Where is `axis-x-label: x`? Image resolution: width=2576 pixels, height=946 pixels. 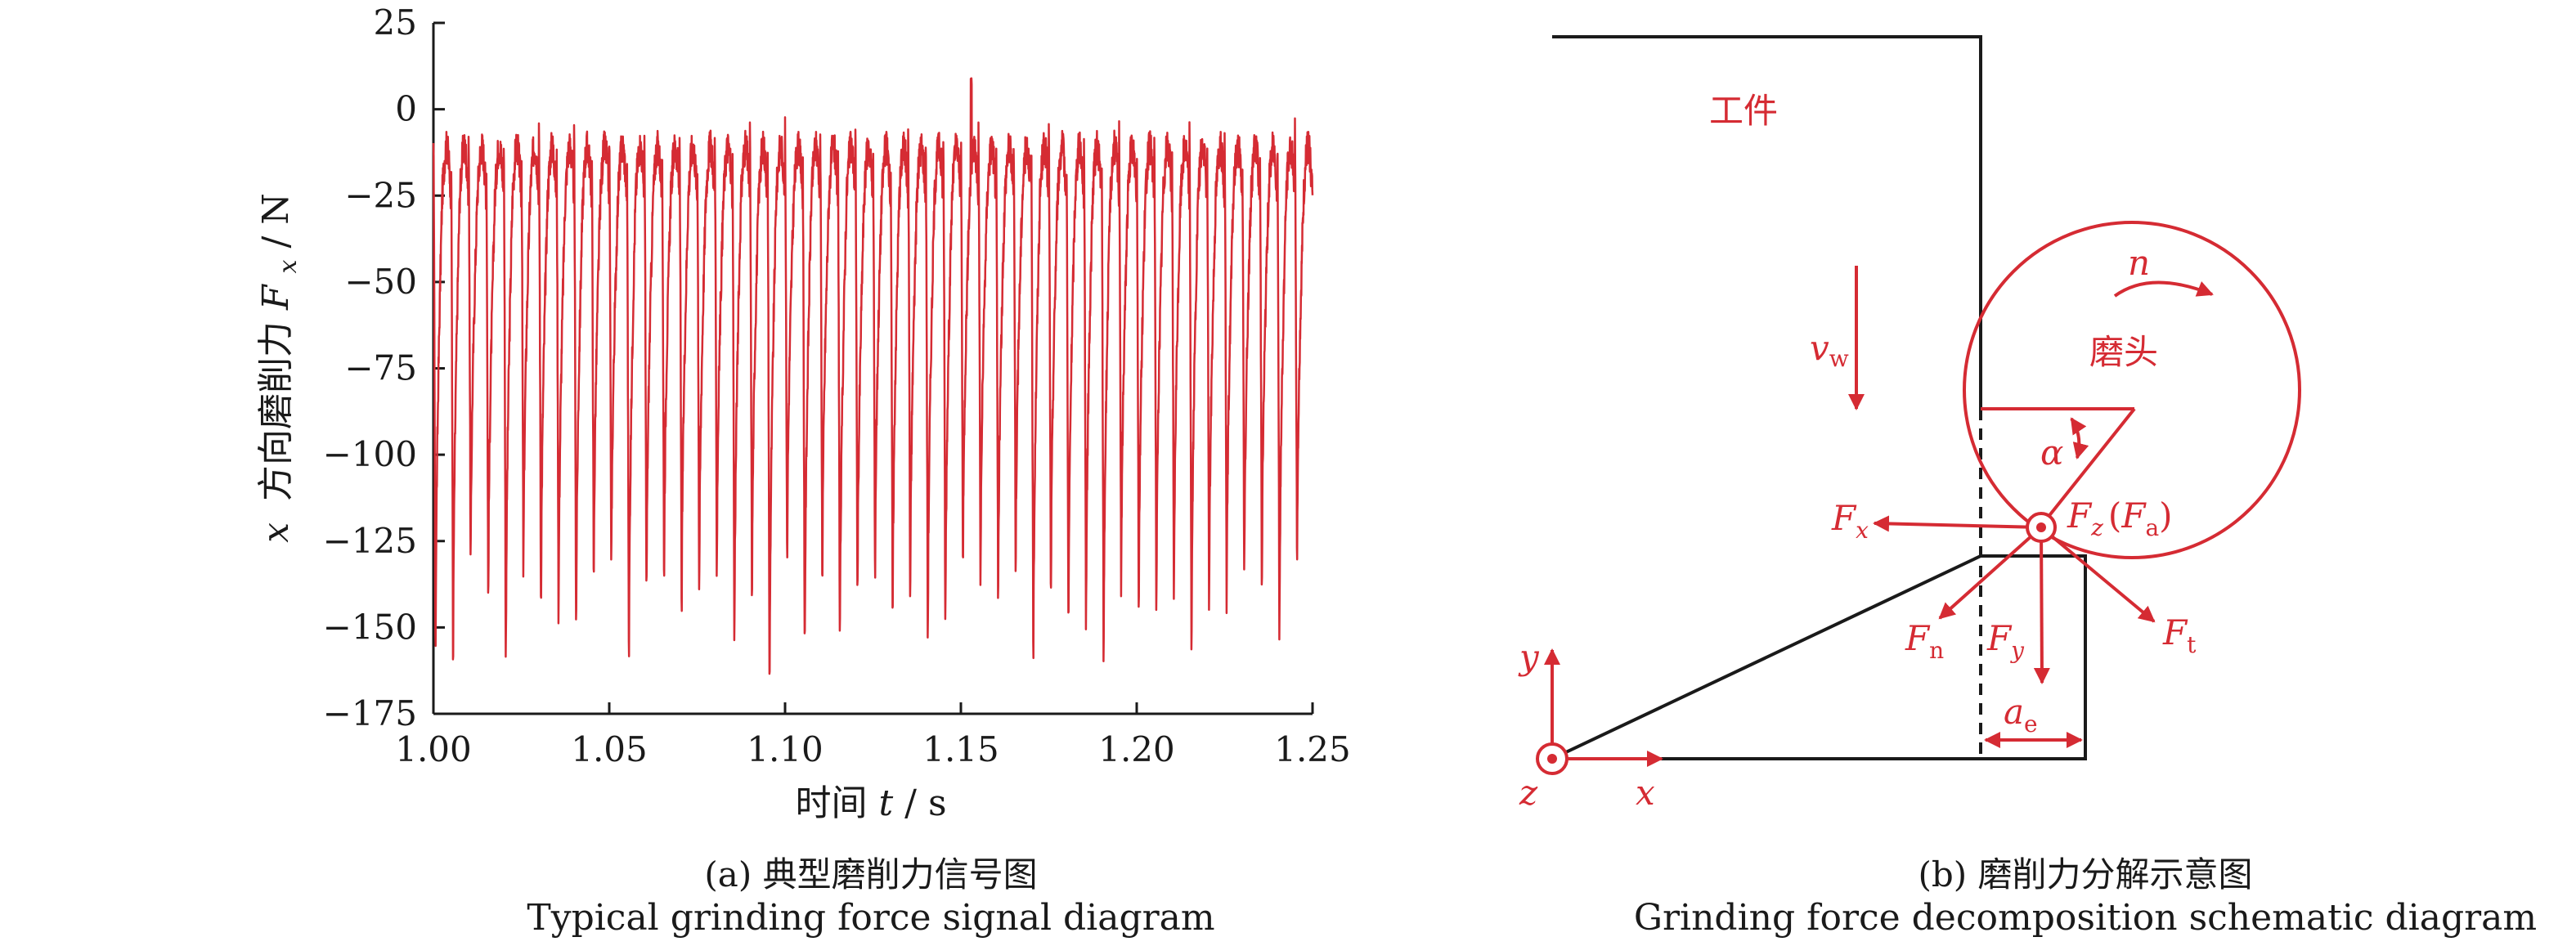 axis-x-label: x is located at coordinates (1645, 793).